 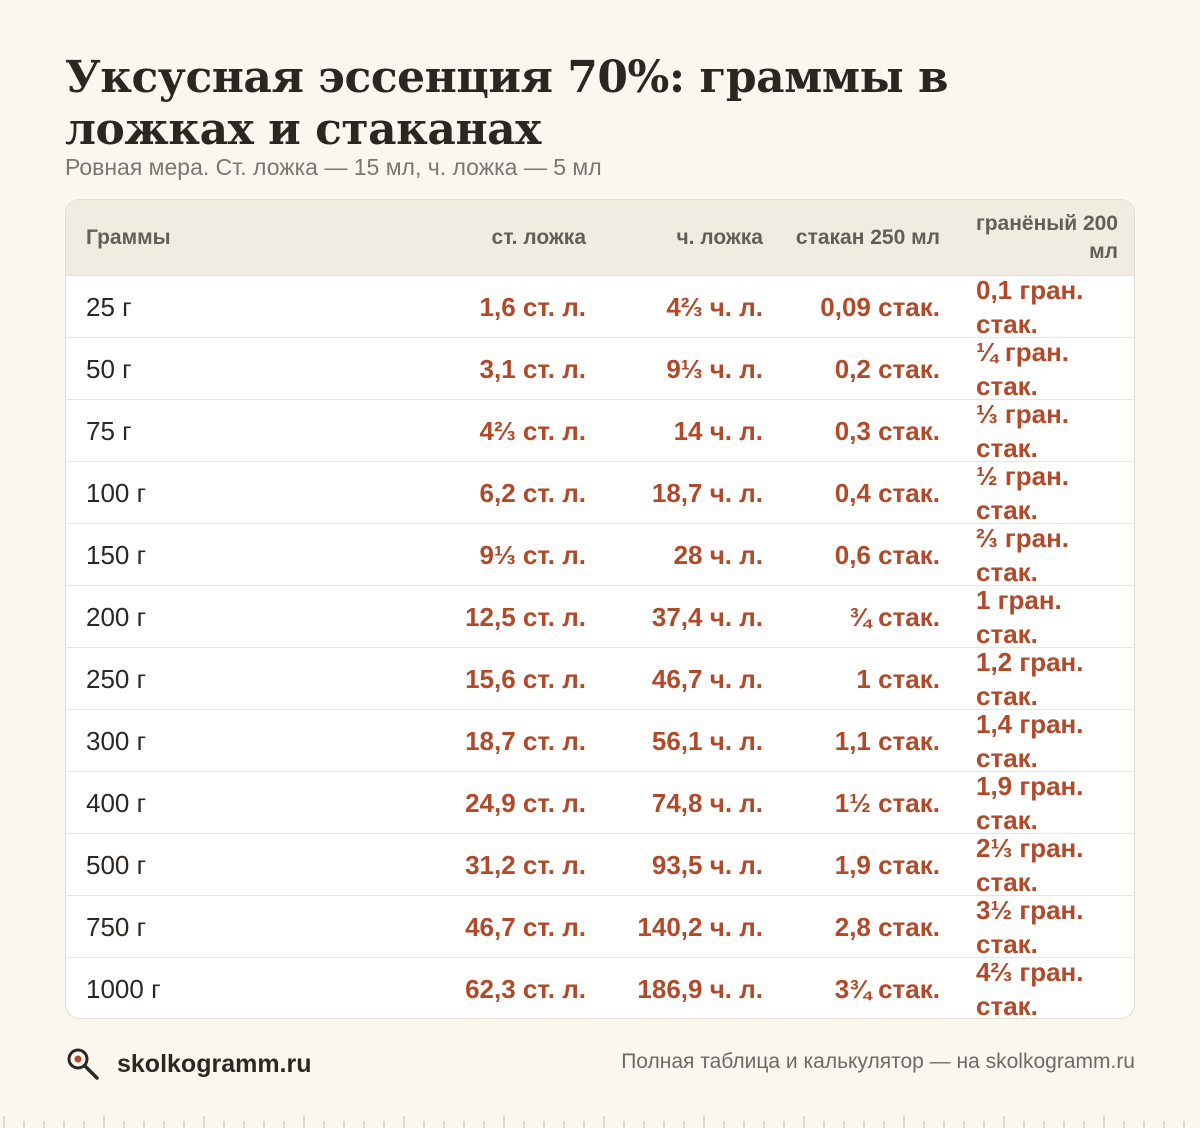 I want to click on cell-faceted-glass-200-text: ⅓ гран. стак., so click(x=1023, y=431).